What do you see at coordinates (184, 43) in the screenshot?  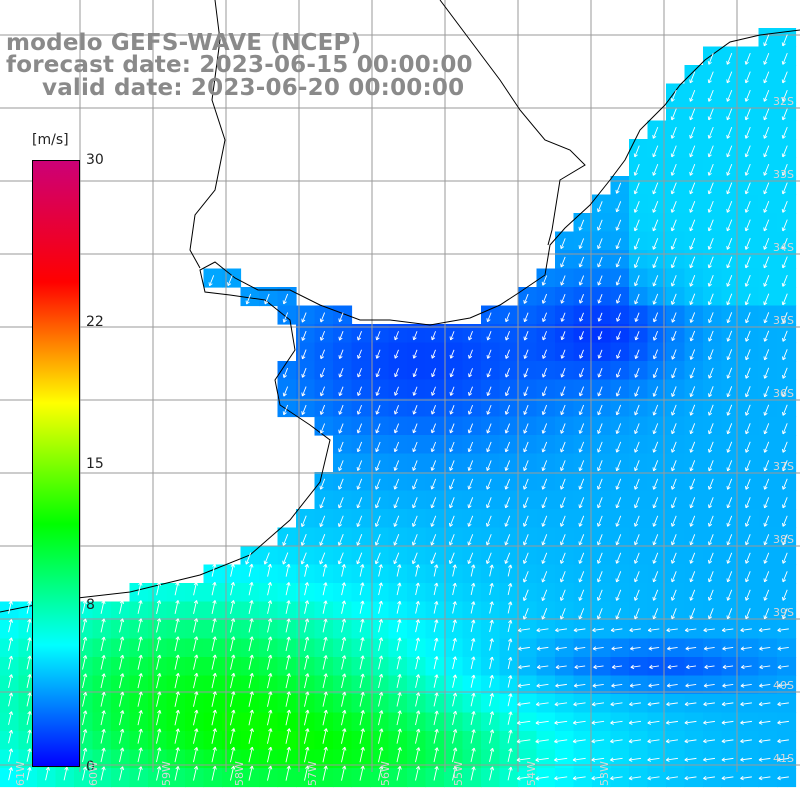 I see `model-title: modelo GEFS-WAVE (NCEP)` at bounding box center [184, 43].